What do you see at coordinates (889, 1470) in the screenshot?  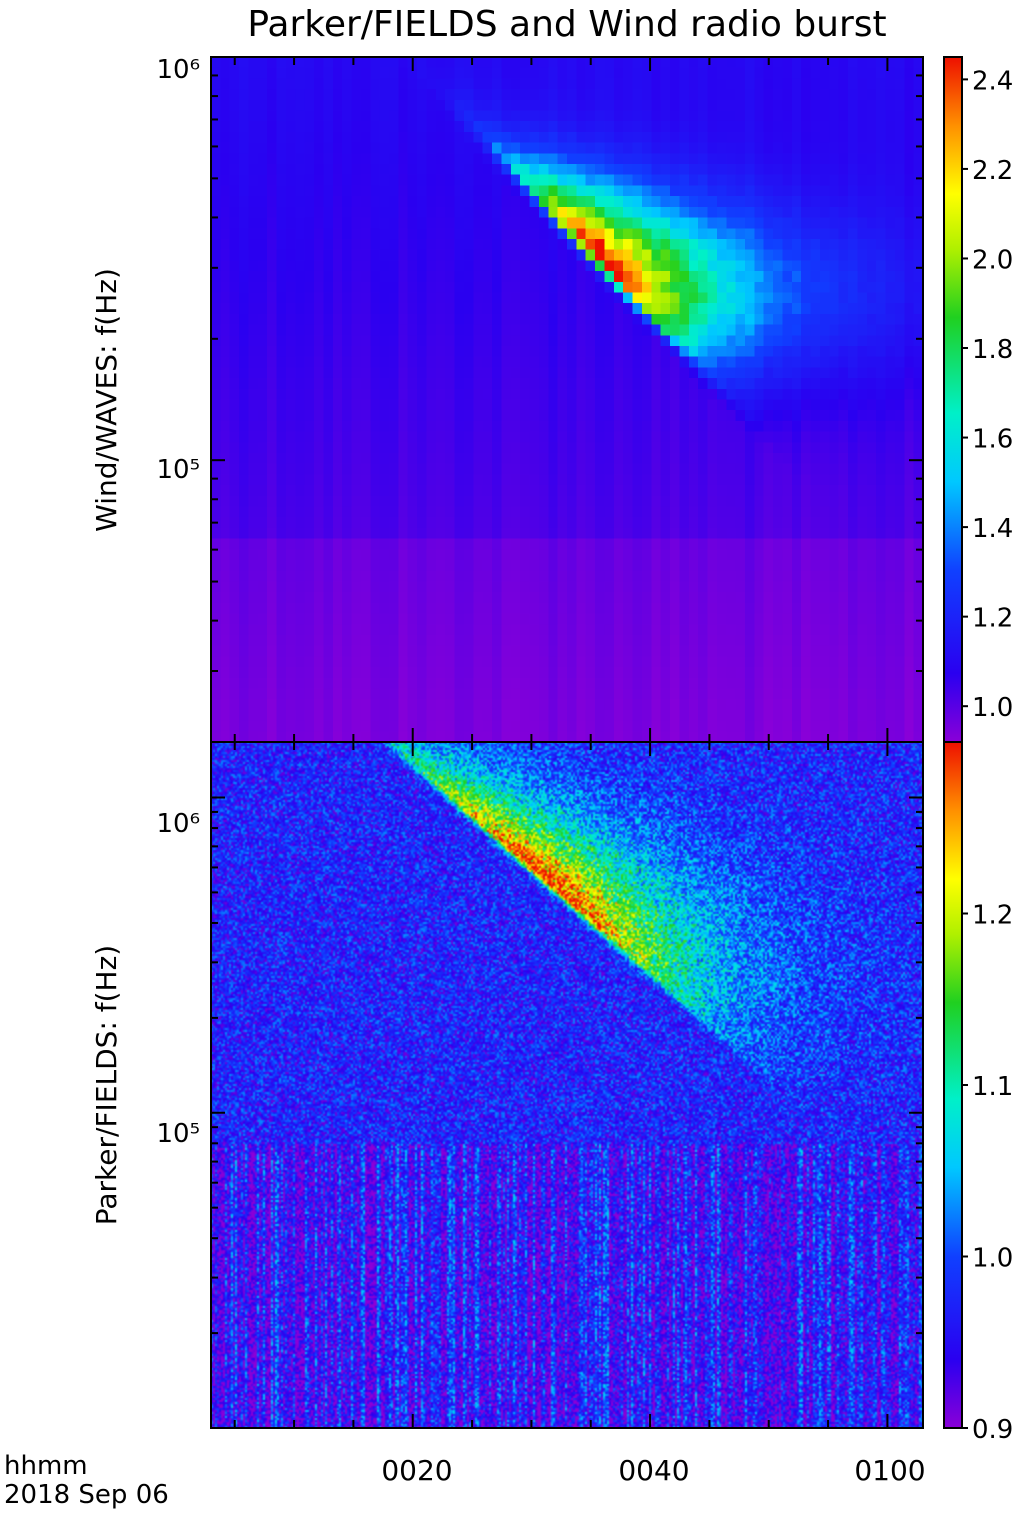 I see `time-tick-0100: 0100` at bounding box center [889, 1470].